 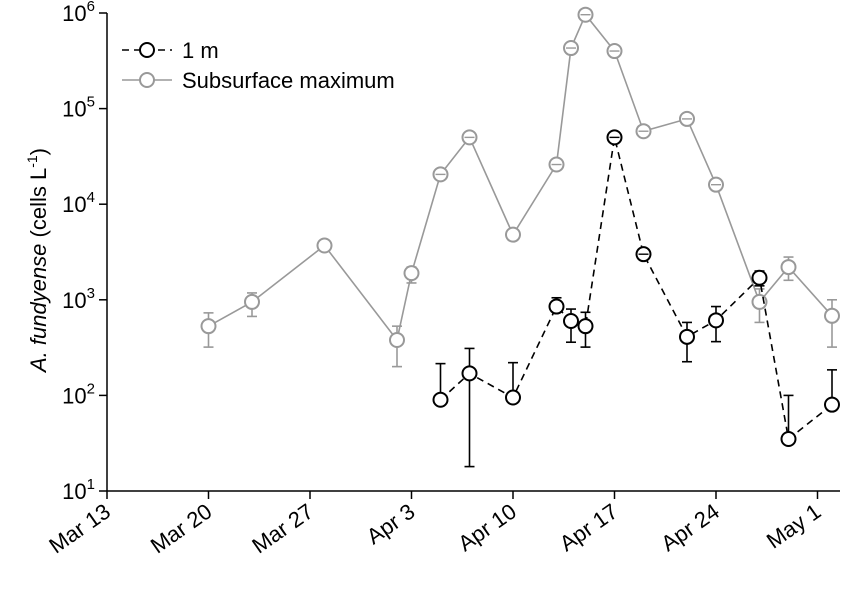 I want to click on y-axis-label: A. fundyense (cells L-1), so click(x=37, y=261).